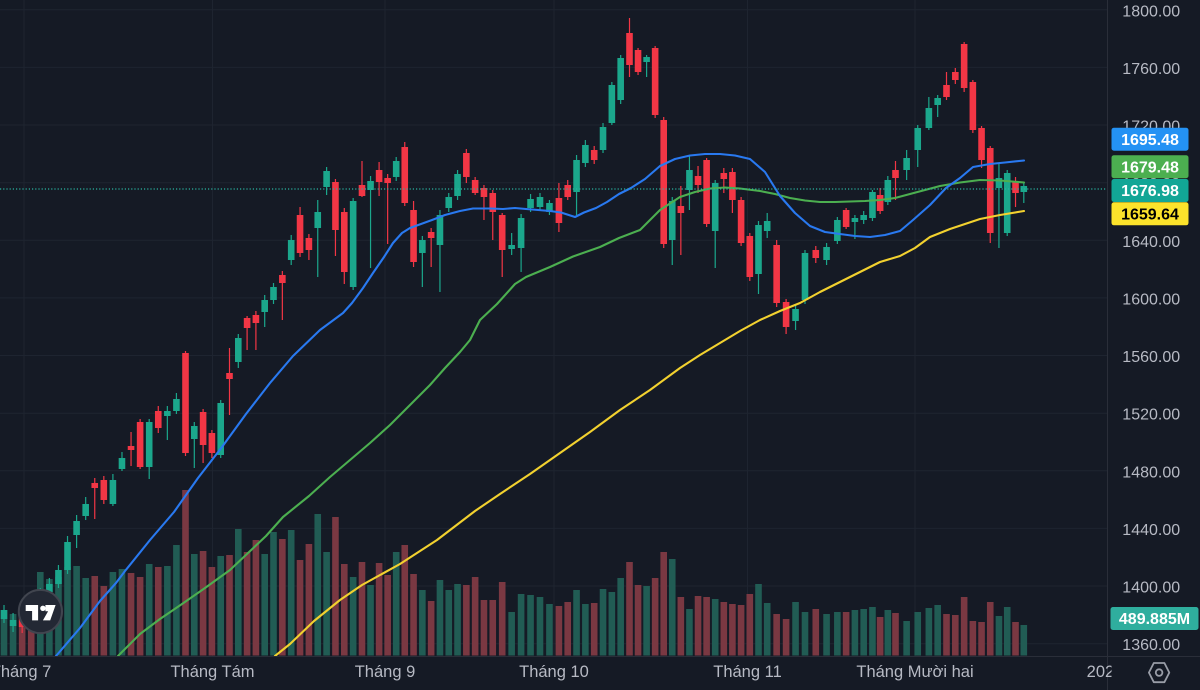  What do you see at coordinates (1151, 242) in the screenshot?
I see `svg-text: 1640.00` at bounding box center [1151, 242].